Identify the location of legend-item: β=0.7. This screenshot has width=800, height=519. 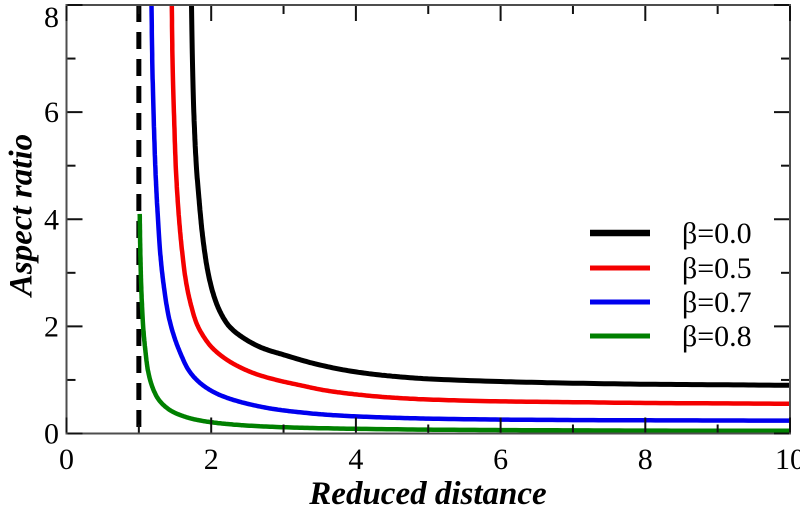
(671, 302).